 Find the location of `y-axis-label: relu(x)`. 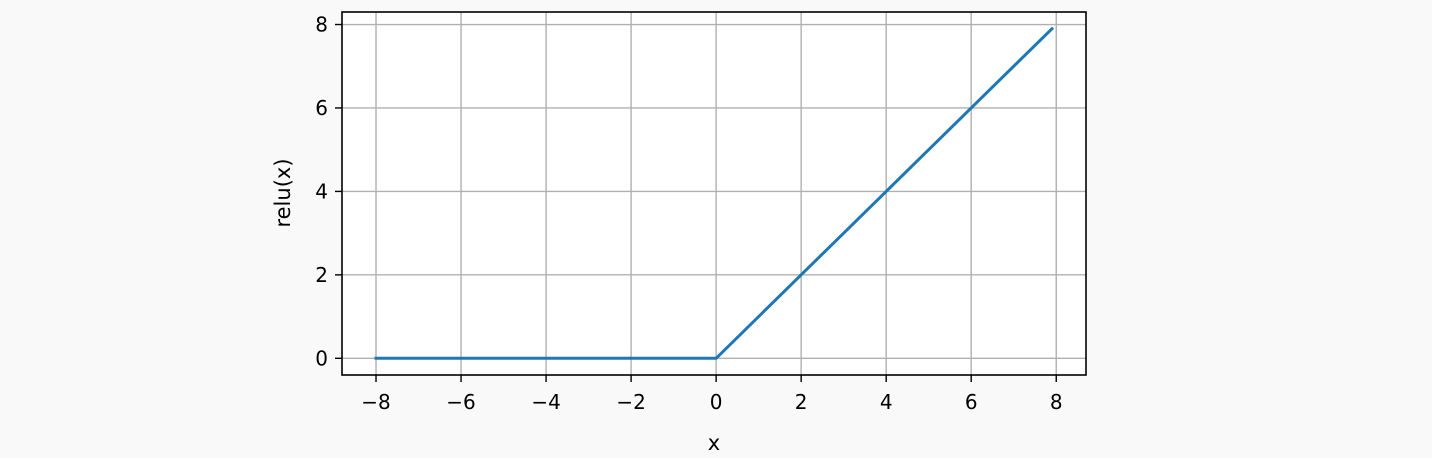

y-axis-label: relu(x) is located at coordinates (283, 192).